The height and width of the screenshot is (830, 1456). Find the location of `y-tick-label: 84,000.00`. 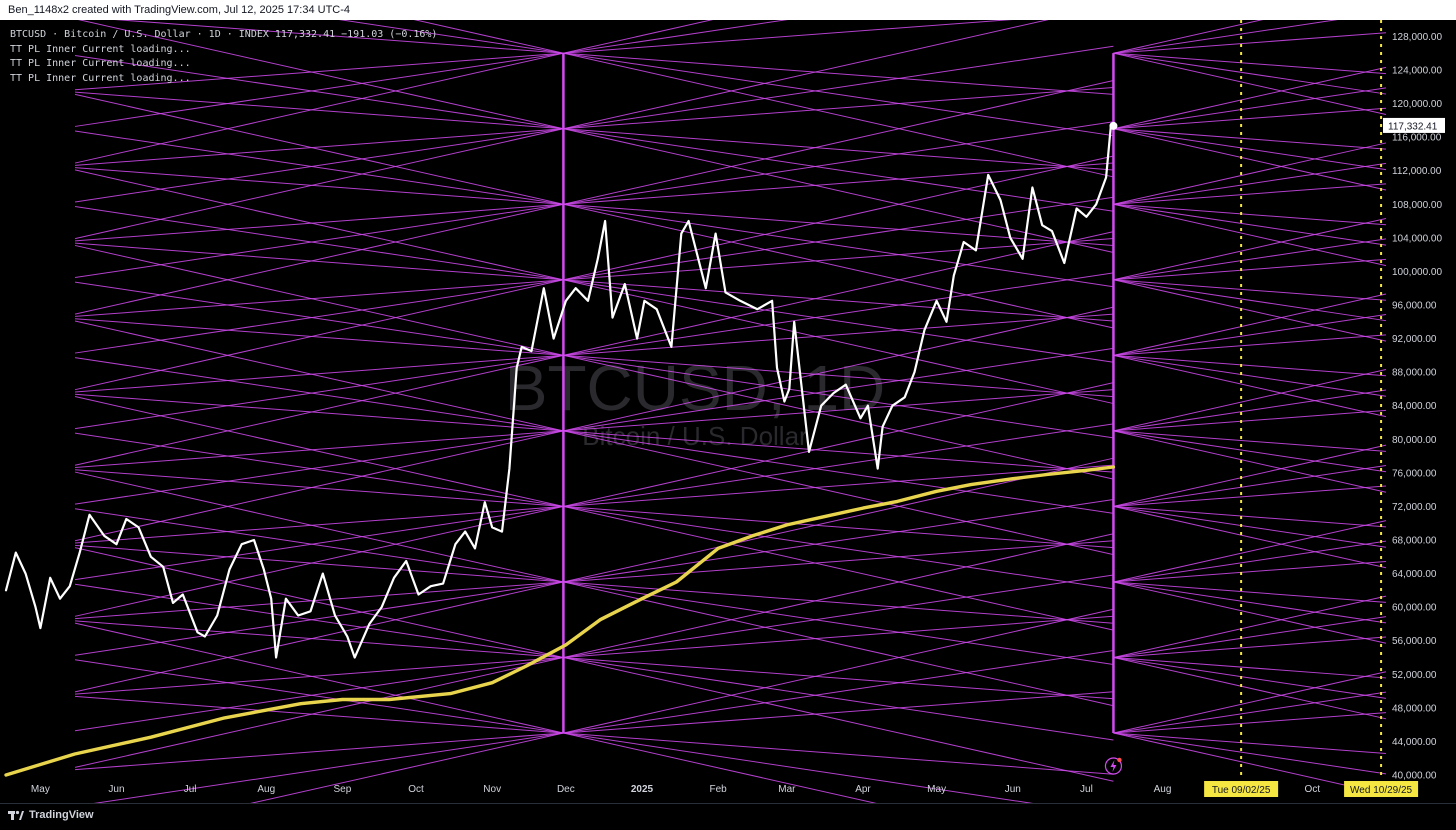

y-tick-label: 84,000.00 is located at coordinates (1414, 406).